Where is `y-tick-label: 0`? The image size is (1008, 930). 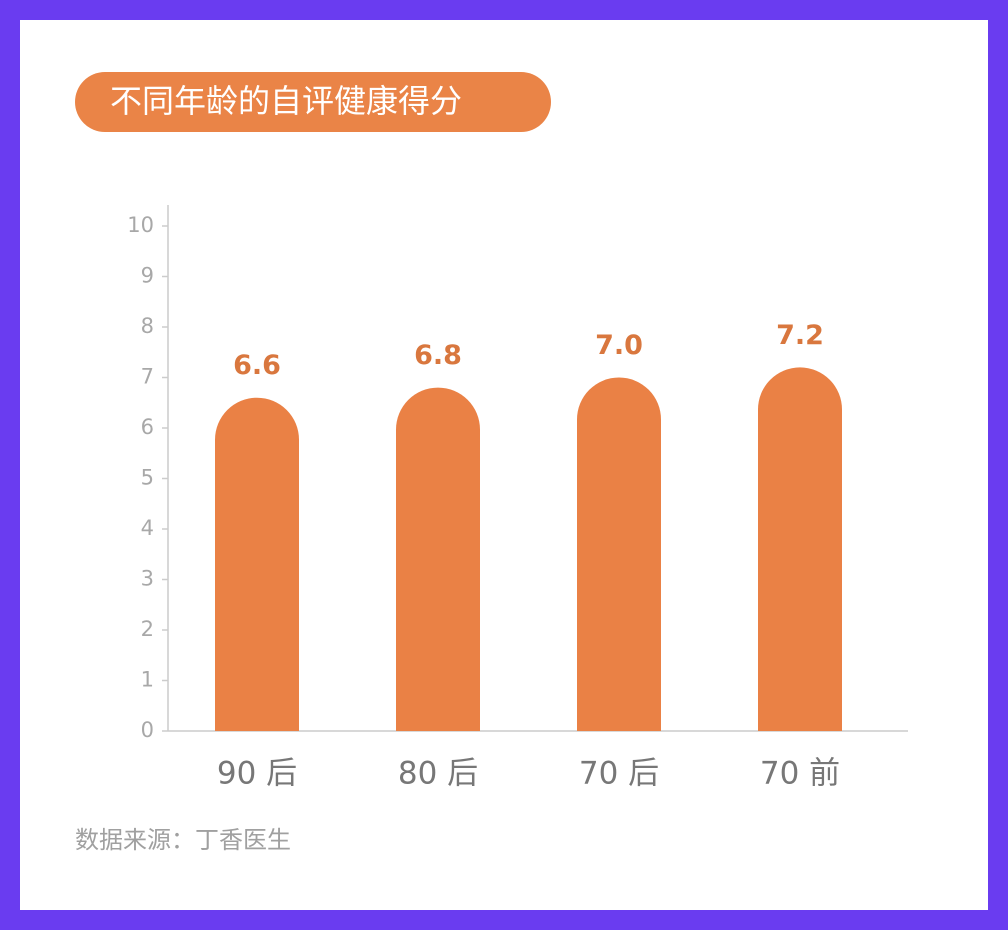 y-tick-label: 0 is located at coordinates (147, 730).